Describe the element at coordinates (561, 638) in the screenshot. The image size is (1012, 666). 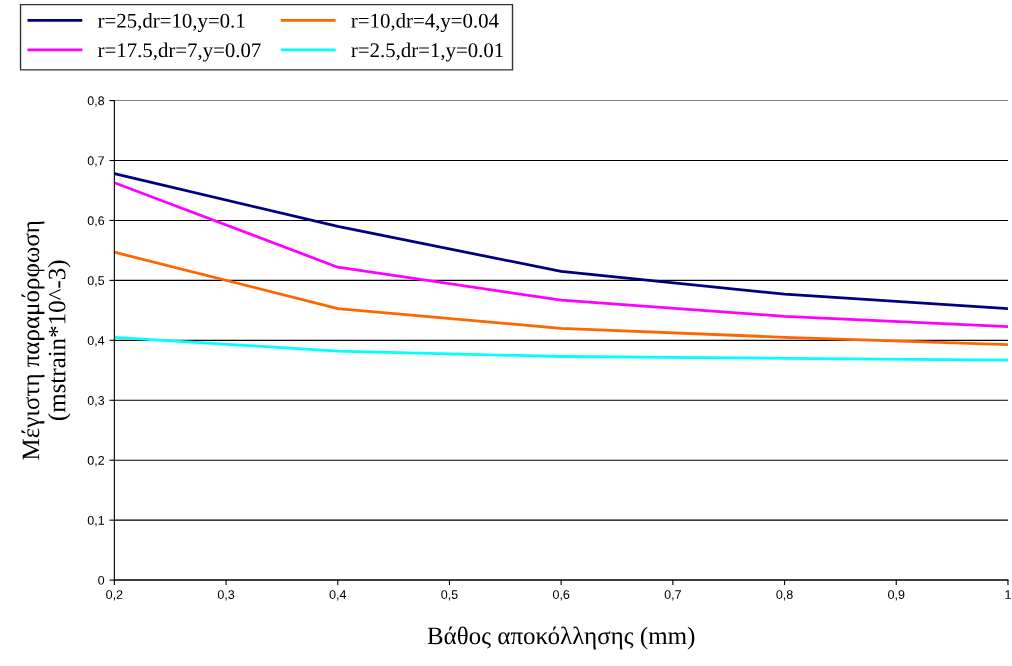
I see `x-axis-title: Βάθος αποκόλλησης (mm)` at that location.